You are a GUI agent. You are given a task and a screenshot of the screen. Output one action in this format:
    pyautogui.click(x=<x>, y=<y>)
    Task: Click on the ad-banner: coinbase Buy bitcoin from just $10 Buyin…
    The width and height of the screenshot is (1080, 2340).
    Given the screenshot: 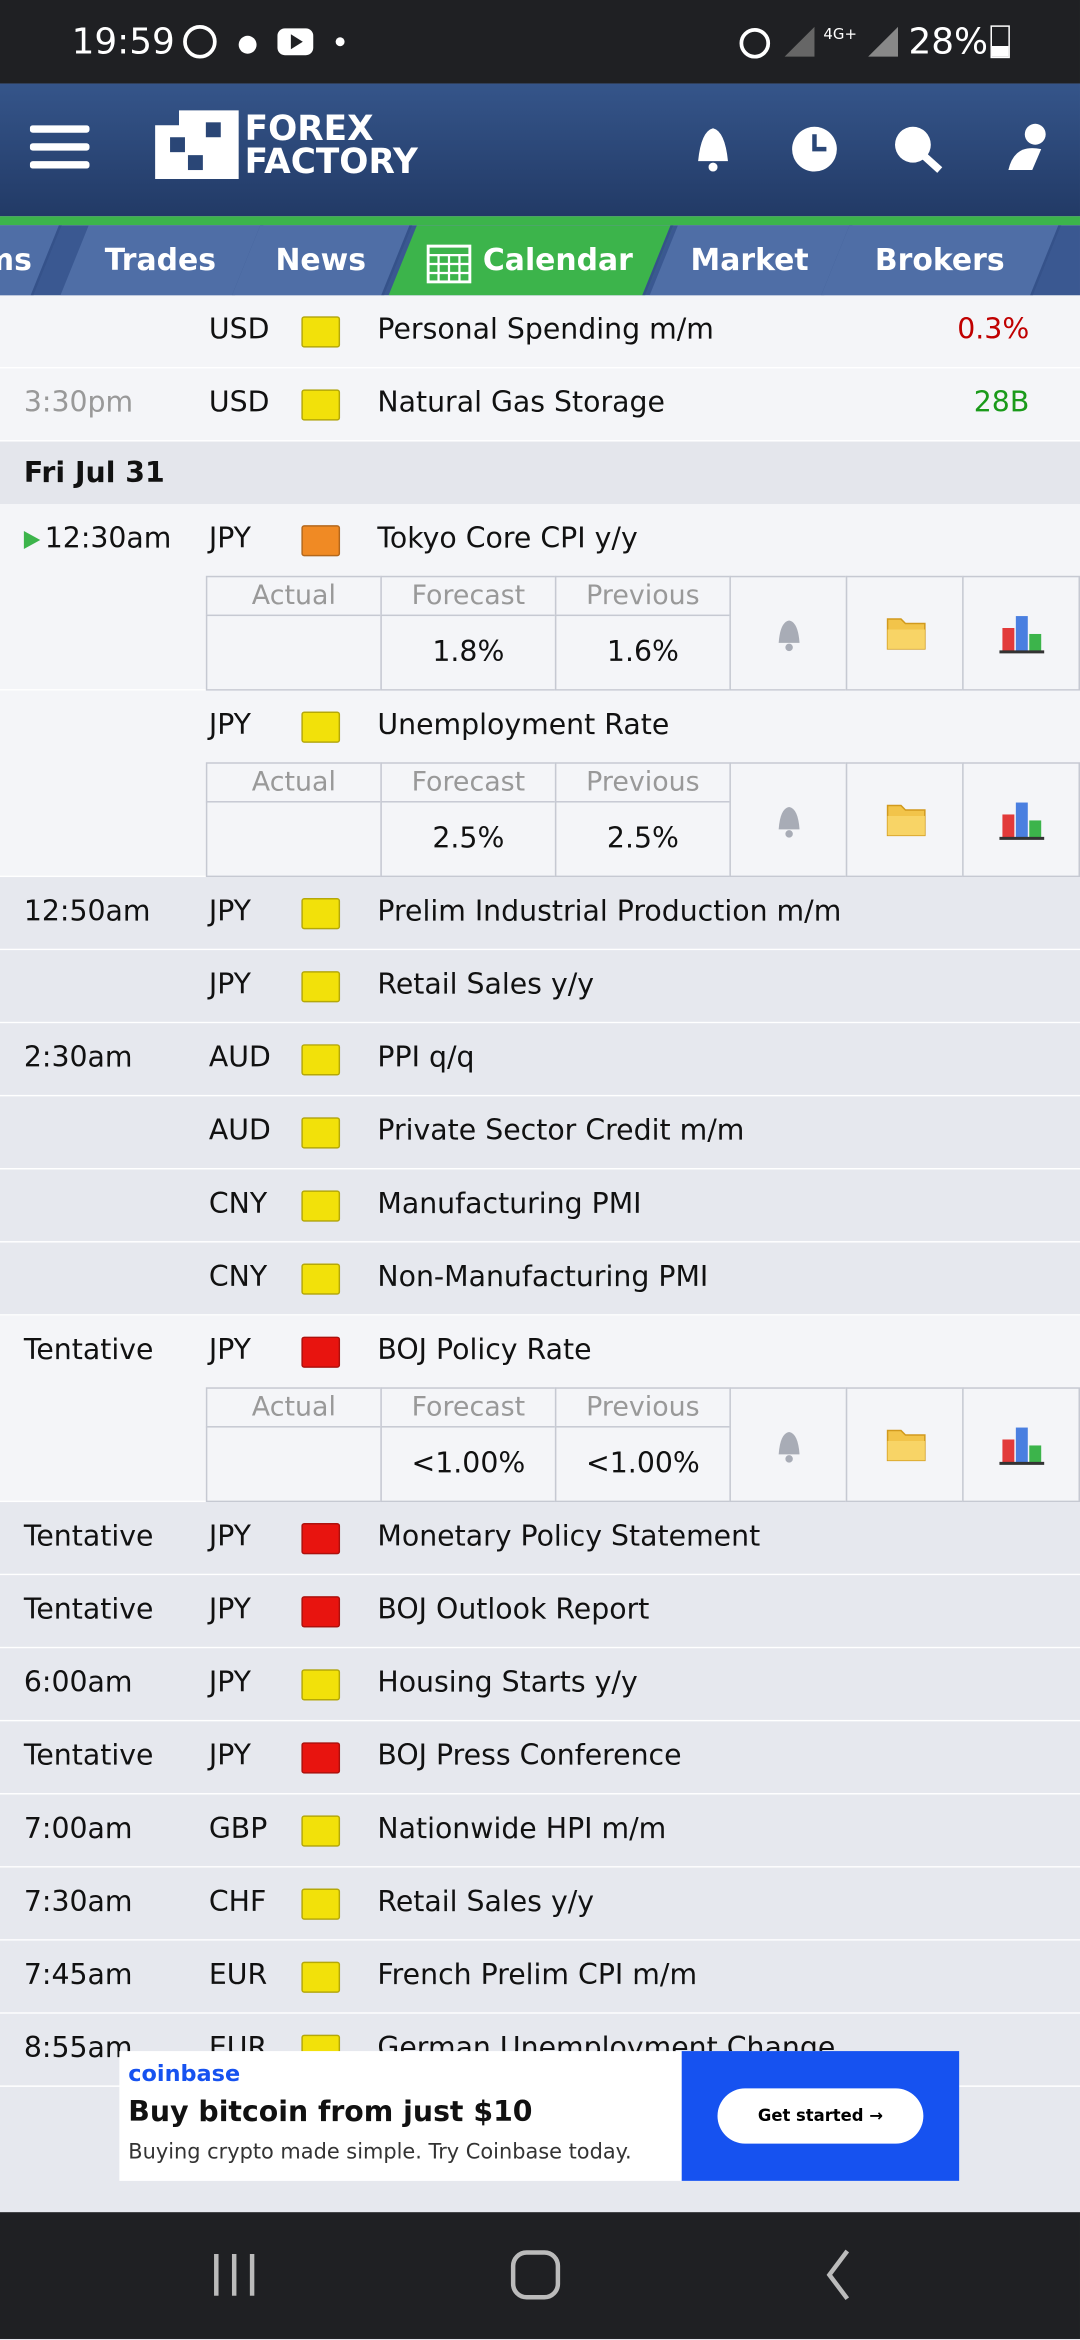 What is the action you would take?
    pyautogui.click(x=539, y=2116)
    